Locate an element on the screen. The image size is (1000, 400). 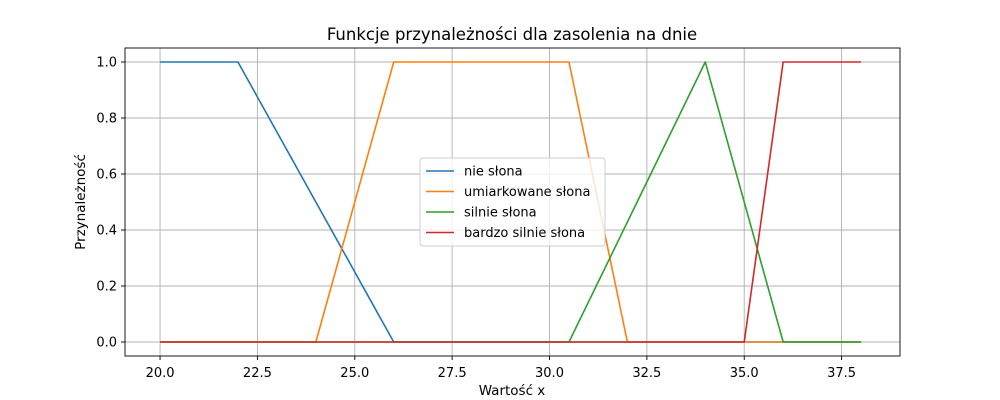
y-tick-label: 0.2 is located at coordinates (106, 287).